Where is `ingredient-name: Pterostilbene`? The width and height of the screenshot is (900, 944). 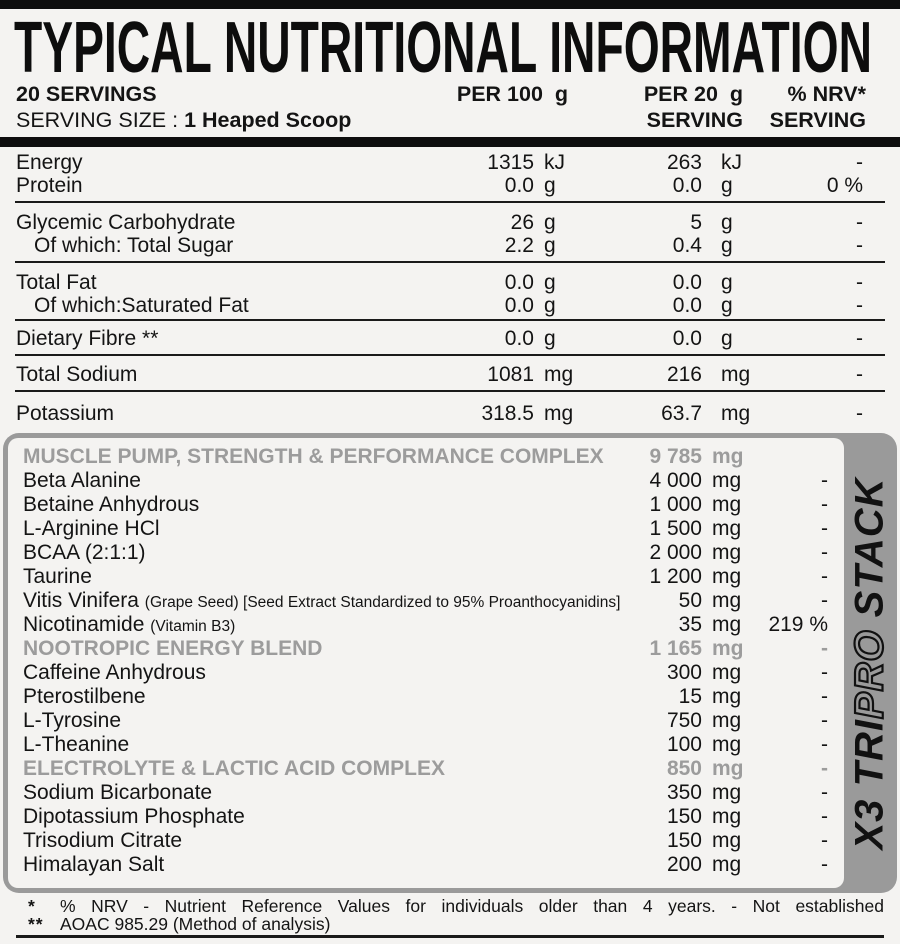
ingredient-name: Pterostilbene is located at coordinates (84, 696).